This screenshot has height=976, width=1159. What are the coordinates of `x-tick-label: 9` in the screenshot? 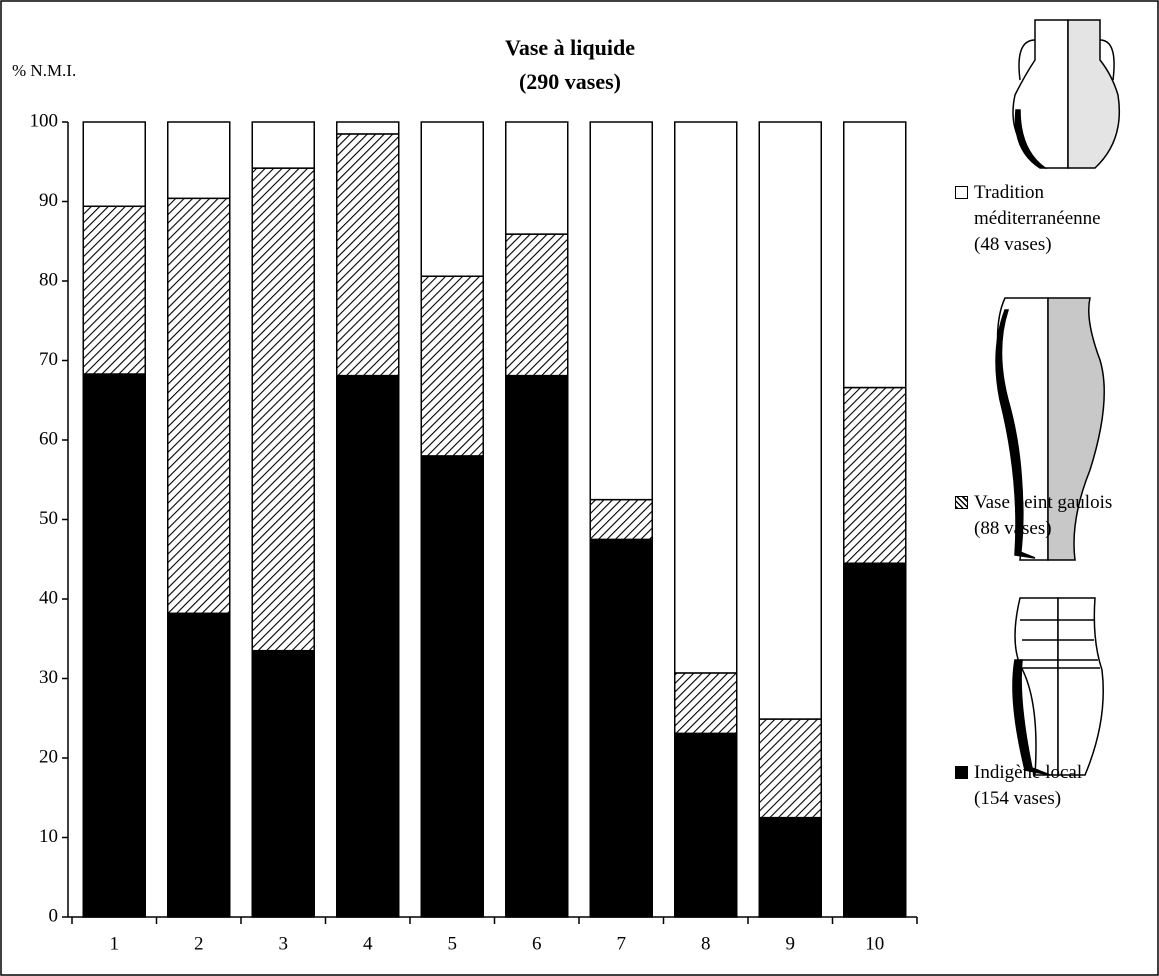 It's located at (791, 943).